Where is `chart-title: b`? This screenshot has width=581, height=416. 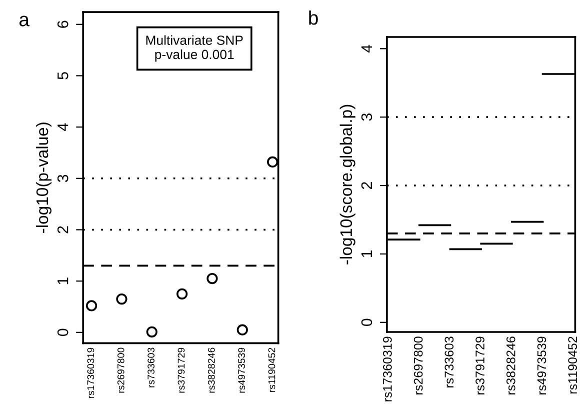
chart-title: b is located at coordinates (313, 17).